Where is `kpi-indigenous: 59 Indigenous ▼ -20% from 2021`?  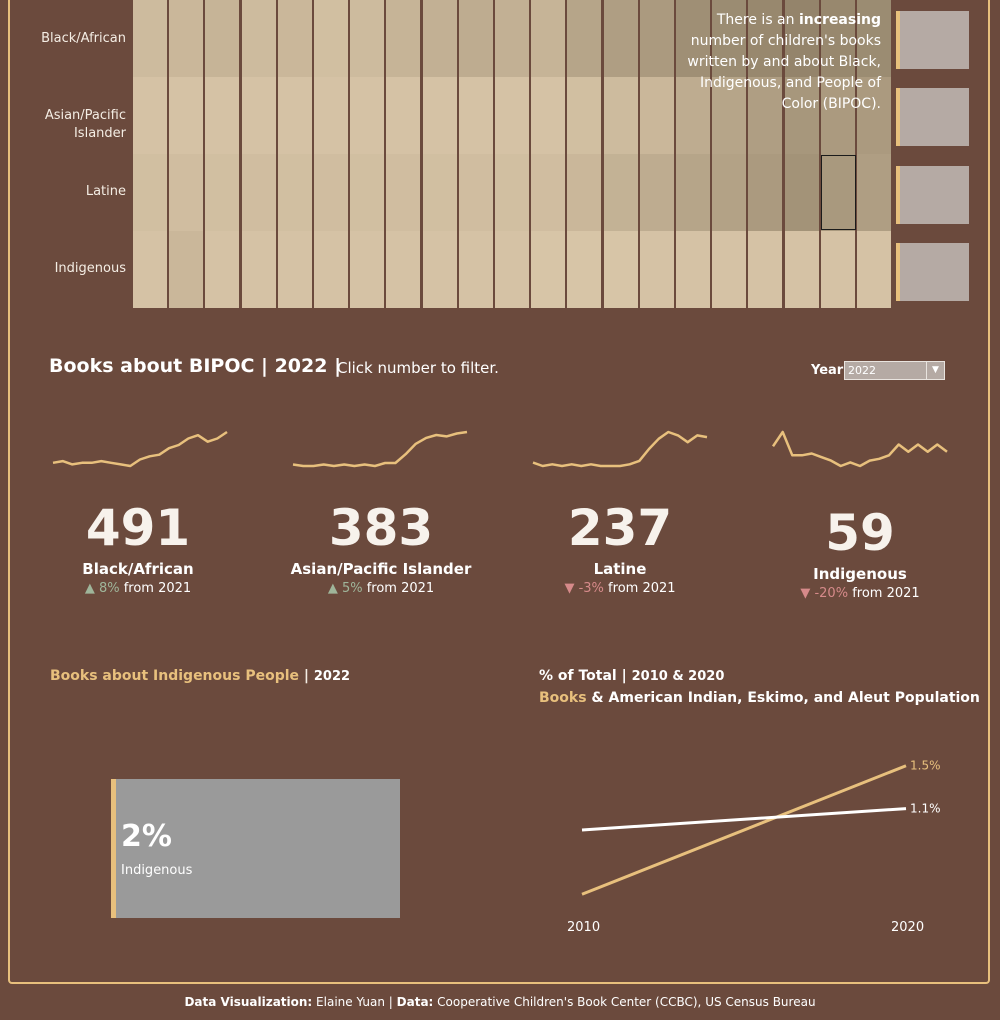 kpi-indigenous: 59 Indigenous ▼ -20% from 2021 is located at coordinates (860, 553).